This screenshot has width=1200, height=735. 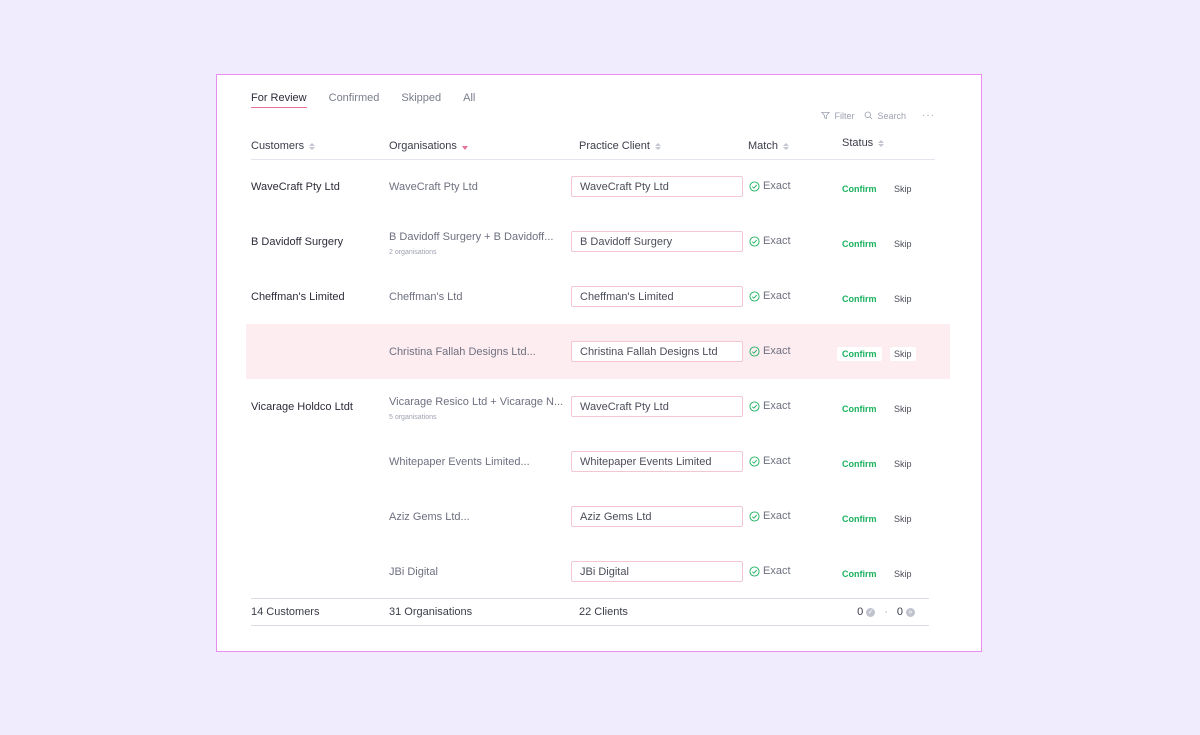 I want to click on more-options-icon: ···, so click(x=928, y=115).